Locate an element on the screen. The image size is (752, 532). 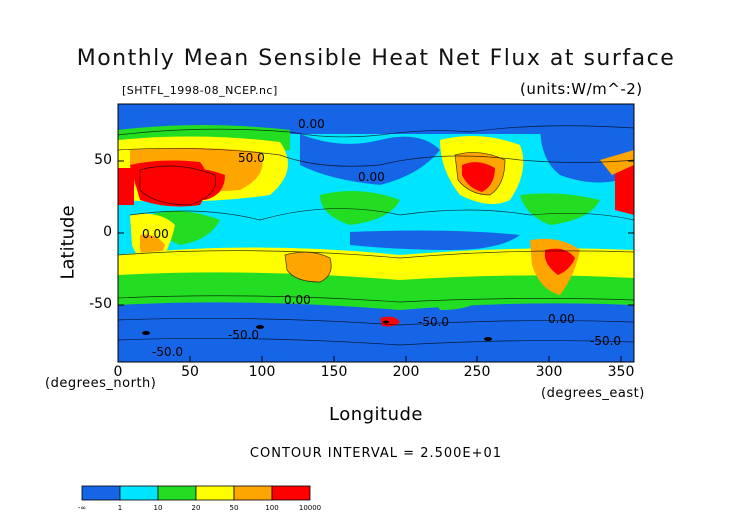
field-north-america is located at coordinates (478, 177).